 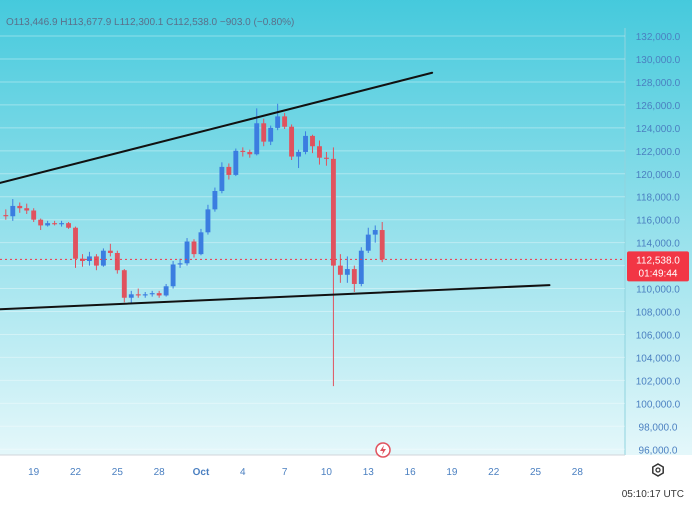 I want to click on y-tick-label: 102,000.0, so click(x=658, y=382).